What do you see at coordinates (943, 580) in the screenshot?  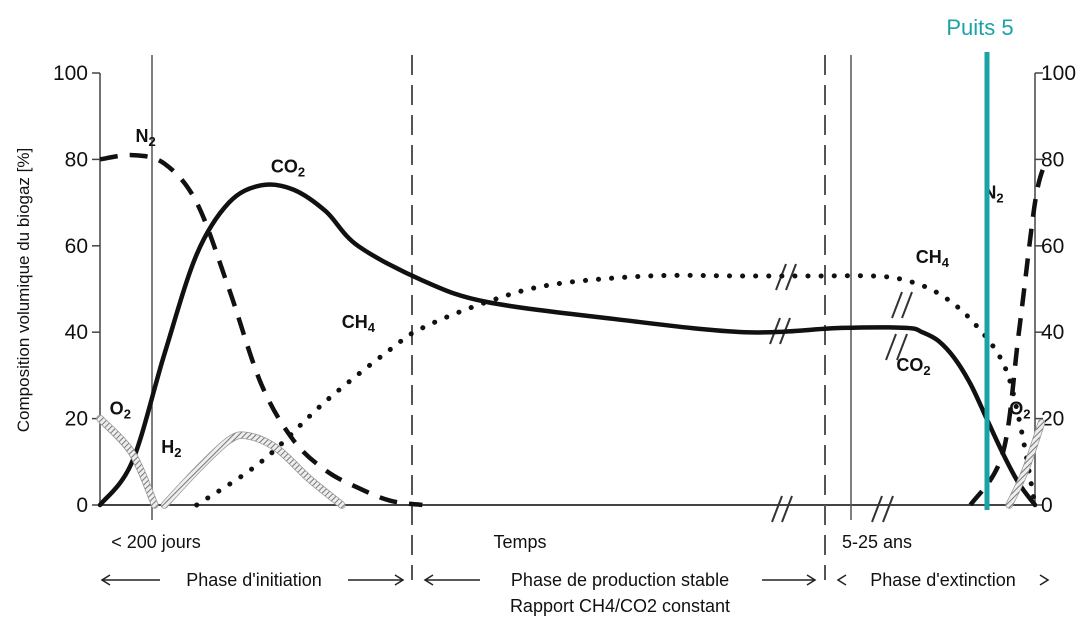 I see `phase-extinction-label: Phase d'extinction` at bounding box center [943, 580].